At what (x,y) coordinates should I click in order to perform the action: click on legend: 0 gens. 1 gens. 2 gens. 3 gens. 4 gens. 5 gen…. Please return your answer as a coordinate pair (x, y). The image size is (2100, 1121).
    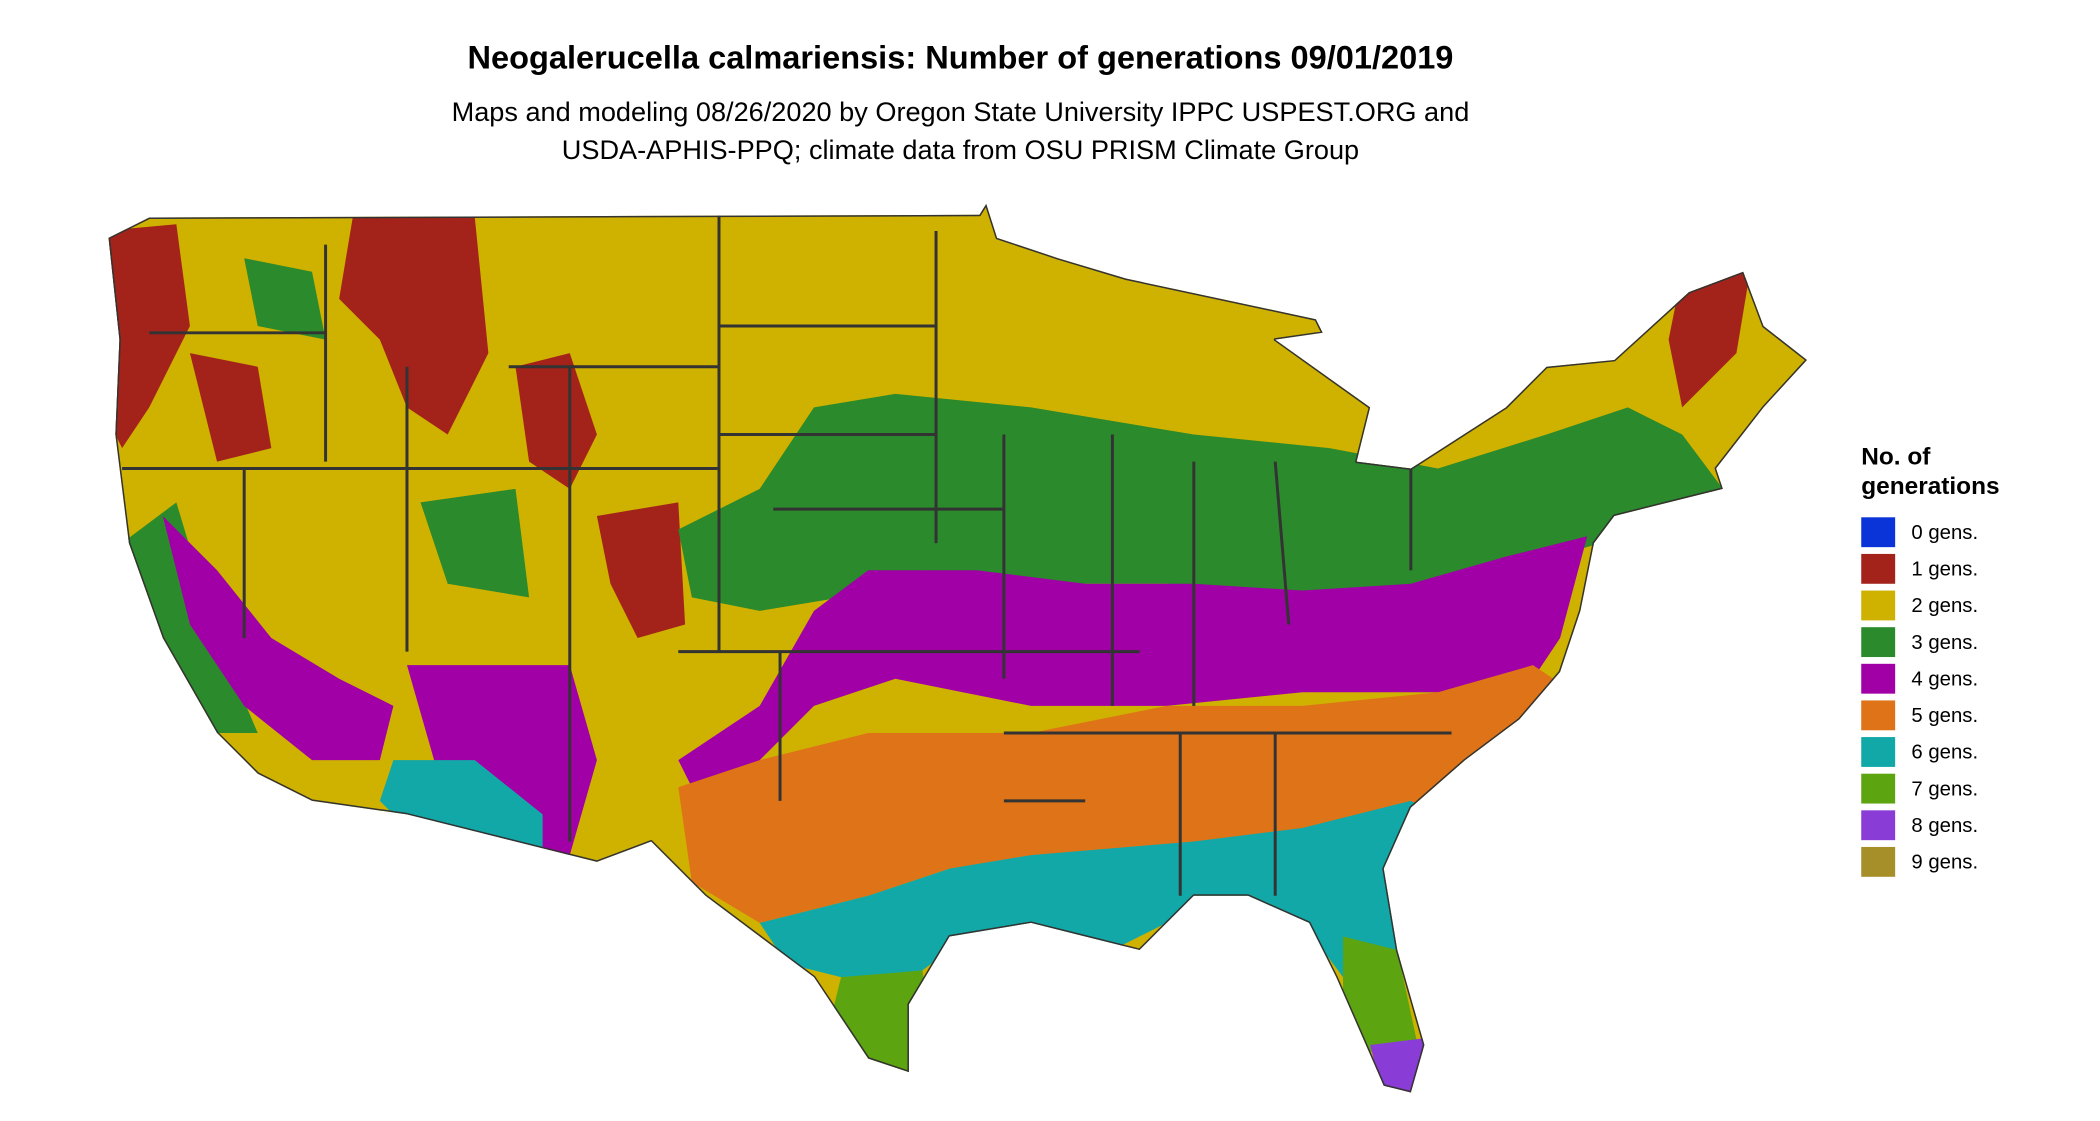
    Looking at the image, I should click on (1919, 697).